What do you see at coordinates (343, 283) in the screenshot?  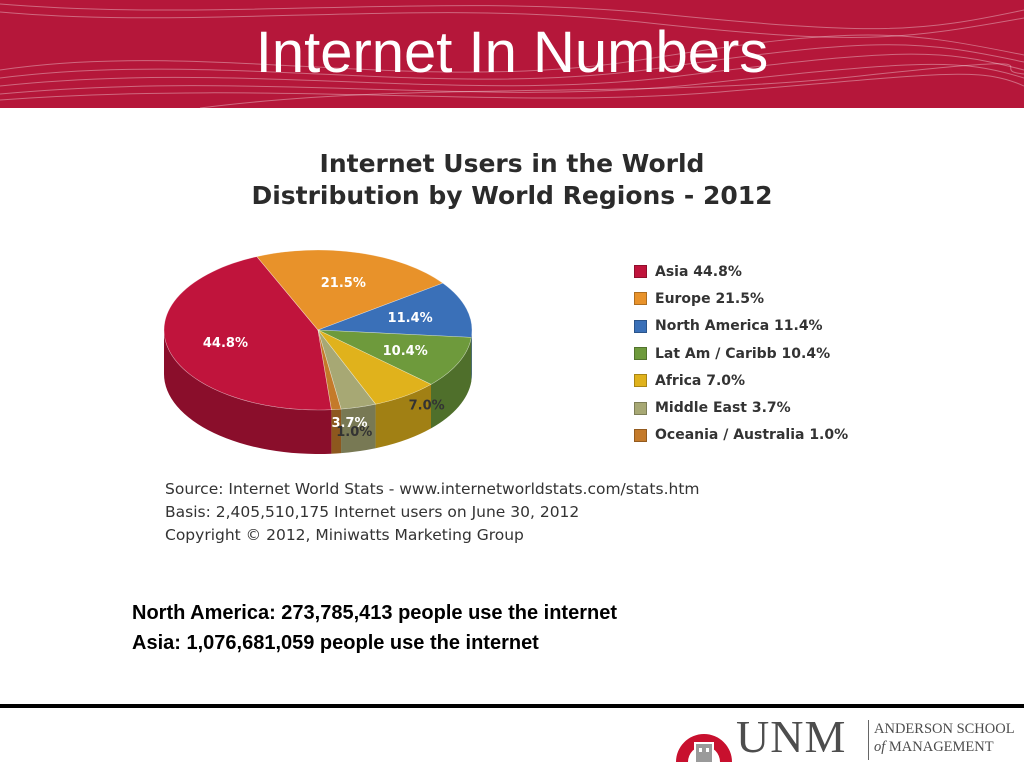 I see `pie-data-label-europe: 21.5%` at bounding box center [343, 283].